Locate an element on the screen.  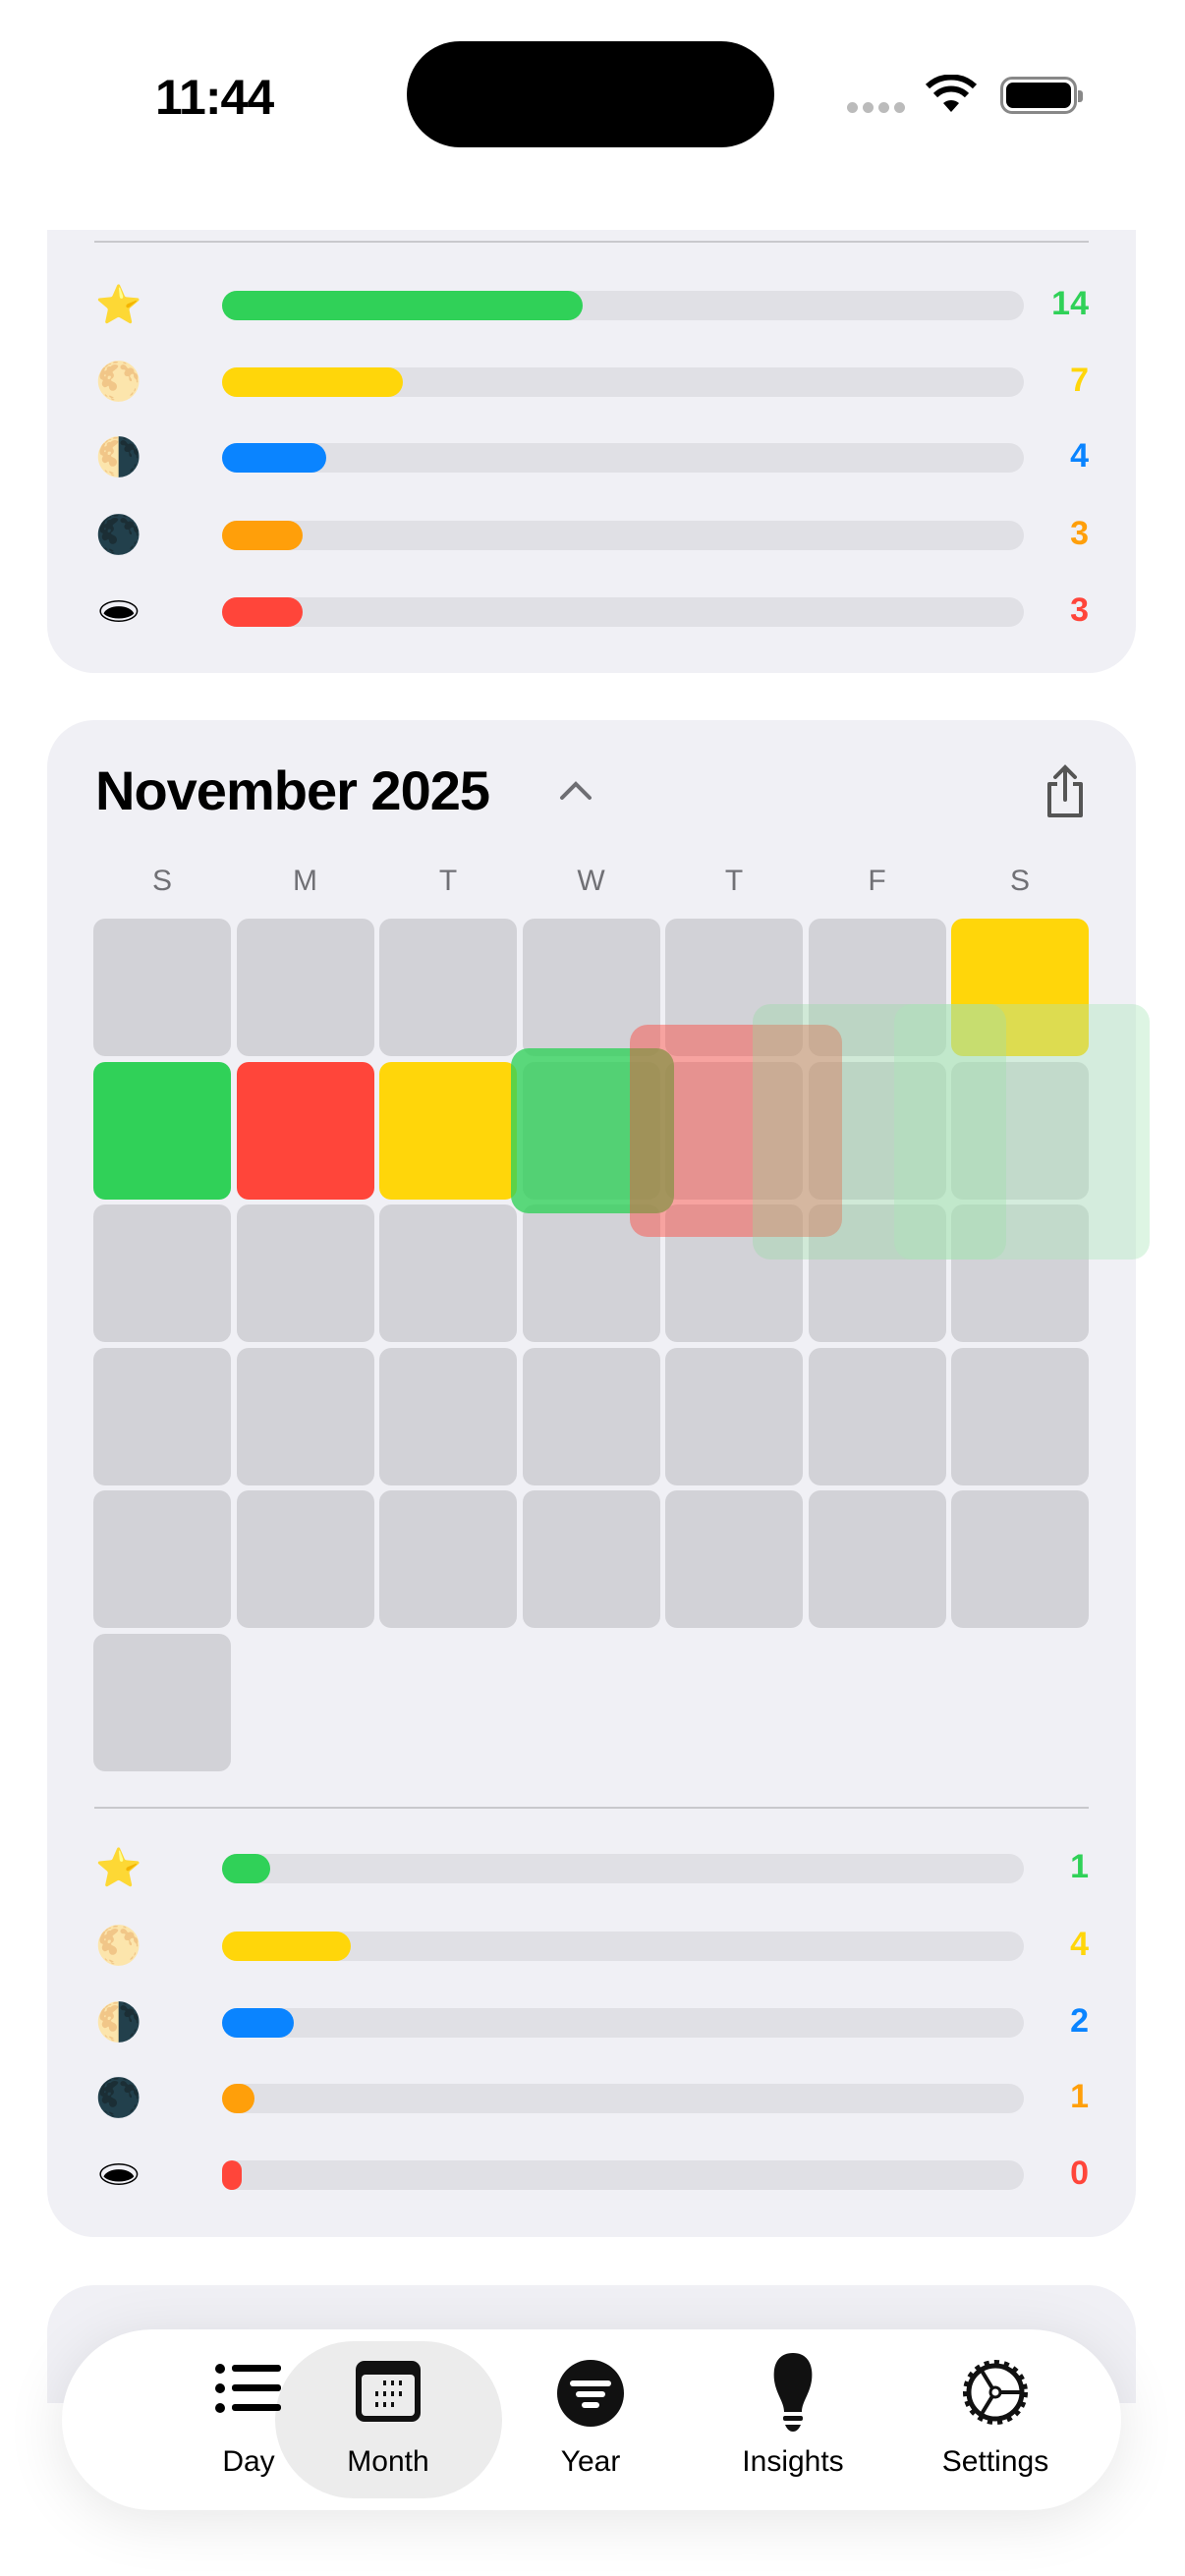
count: 0 is located at coordinates (1080, 2173).